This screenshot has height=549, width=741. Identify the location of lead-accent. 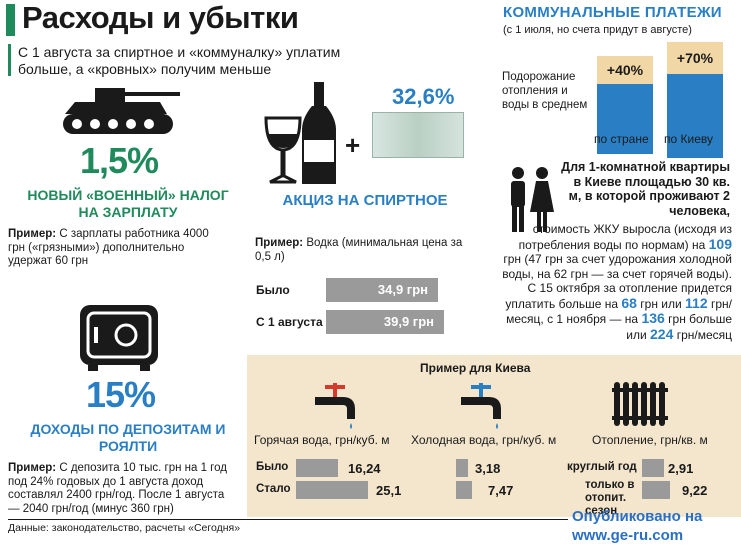
(9, 60).